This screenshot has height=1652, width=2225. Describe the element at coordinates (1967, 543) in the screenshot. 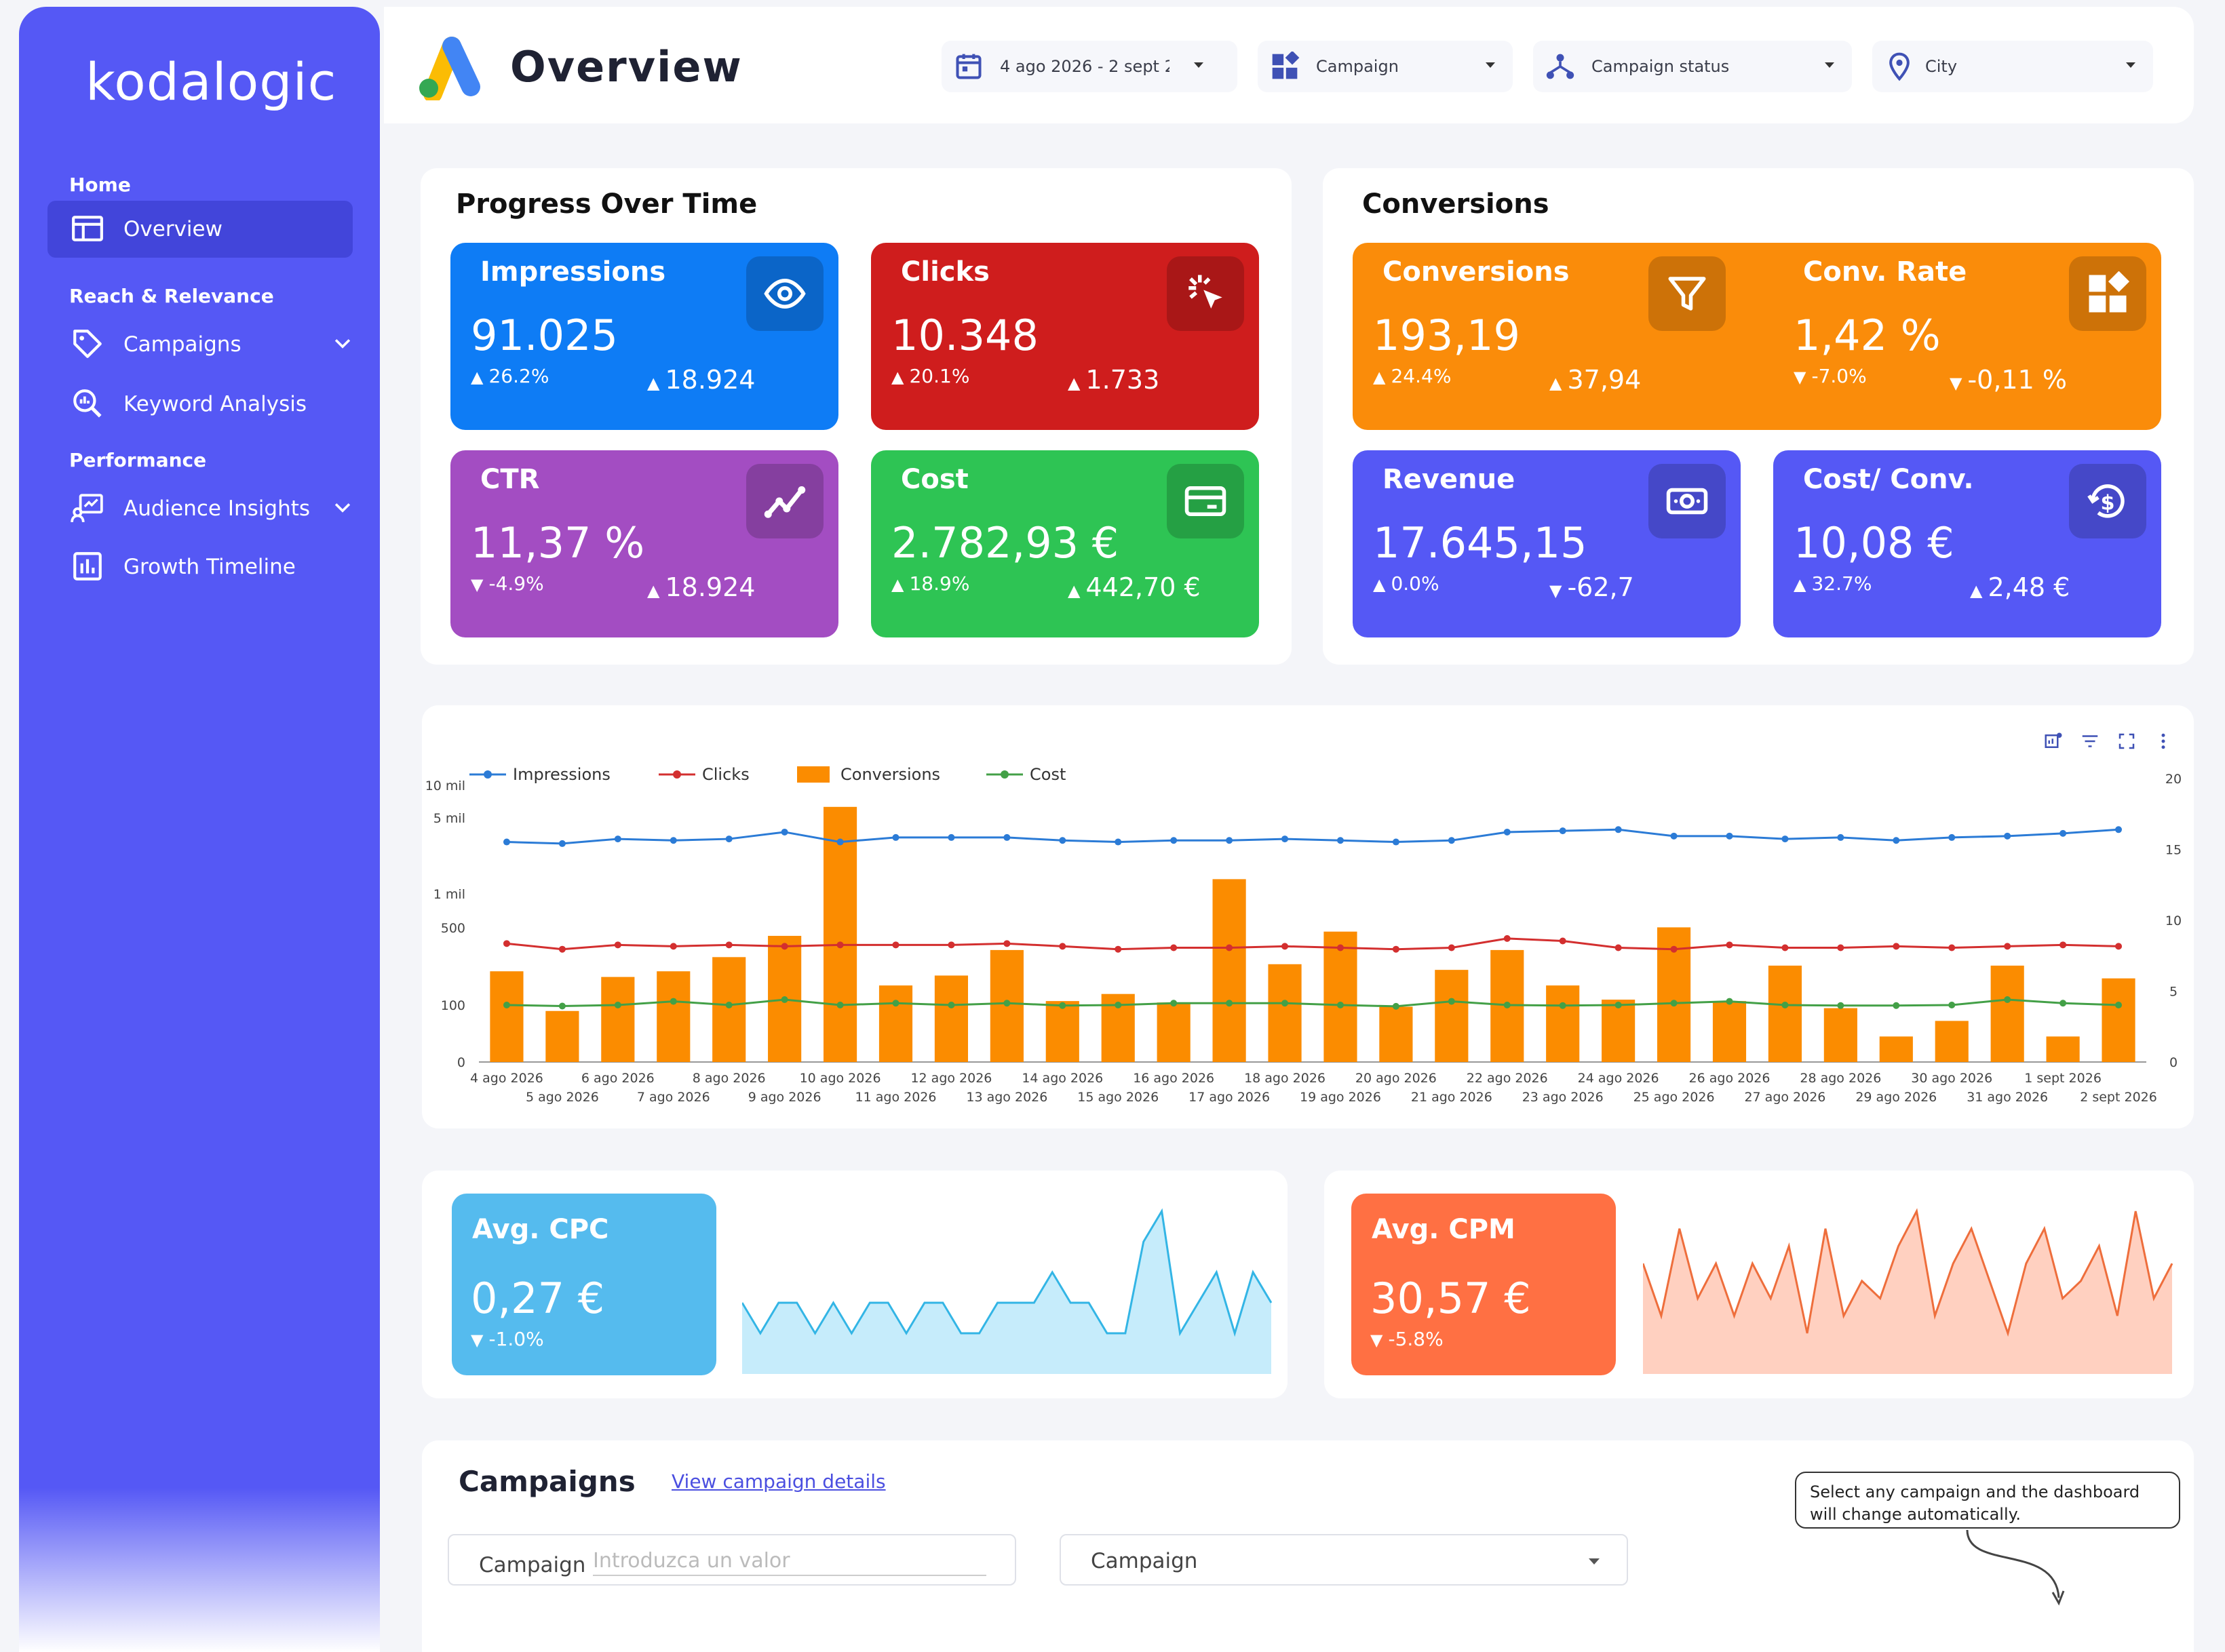

I see `cost-per-conversion-card: Cost/ Conv. 10,08 € ▲ 32.7% ▲ 2,48 € $` at that location.